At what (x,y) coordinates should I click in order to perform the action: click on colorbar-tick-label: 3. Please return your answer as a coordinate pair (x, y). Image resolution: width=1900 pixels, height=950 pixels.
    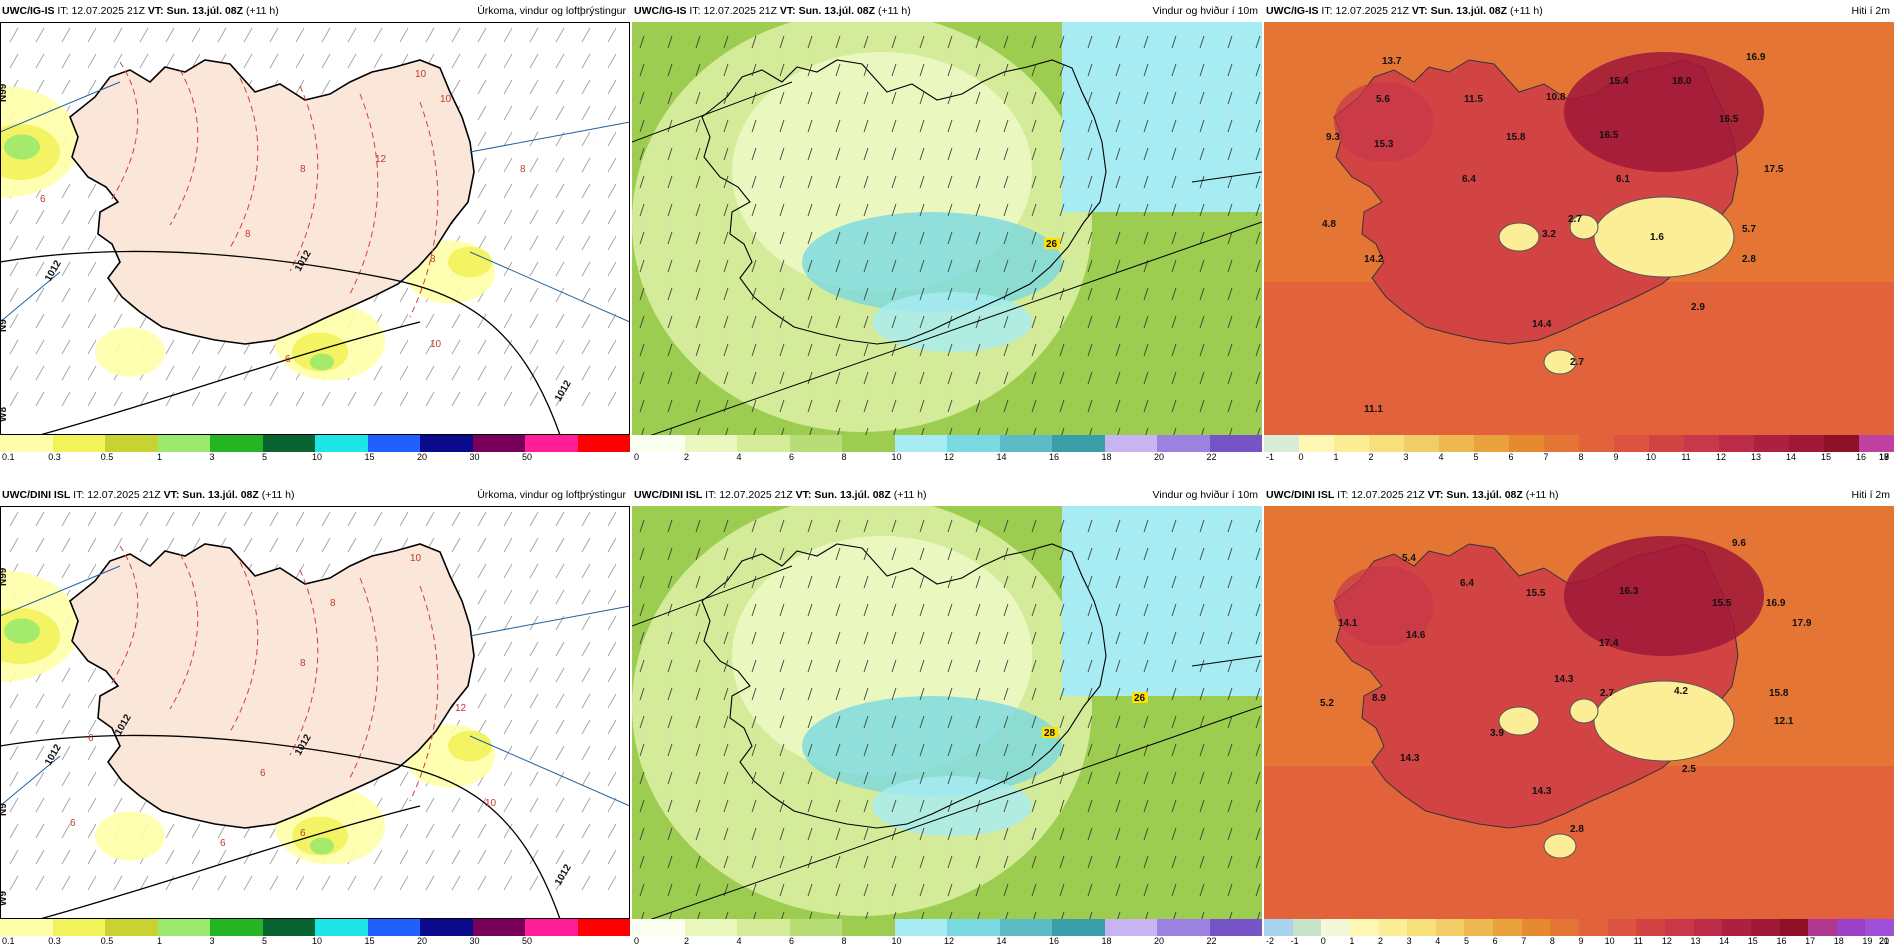
    Looking at the image, I should click on (1406, 457).